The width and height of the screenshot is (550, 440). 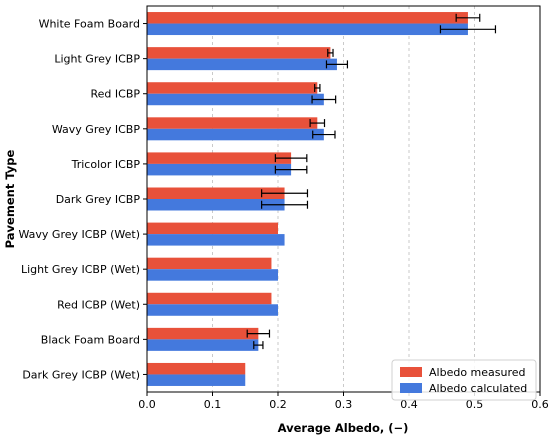 What do you see at coordinates (213, 404) in the screenshot?
I see `x-tick-label: 0.1` at bounding box center [213, 404].